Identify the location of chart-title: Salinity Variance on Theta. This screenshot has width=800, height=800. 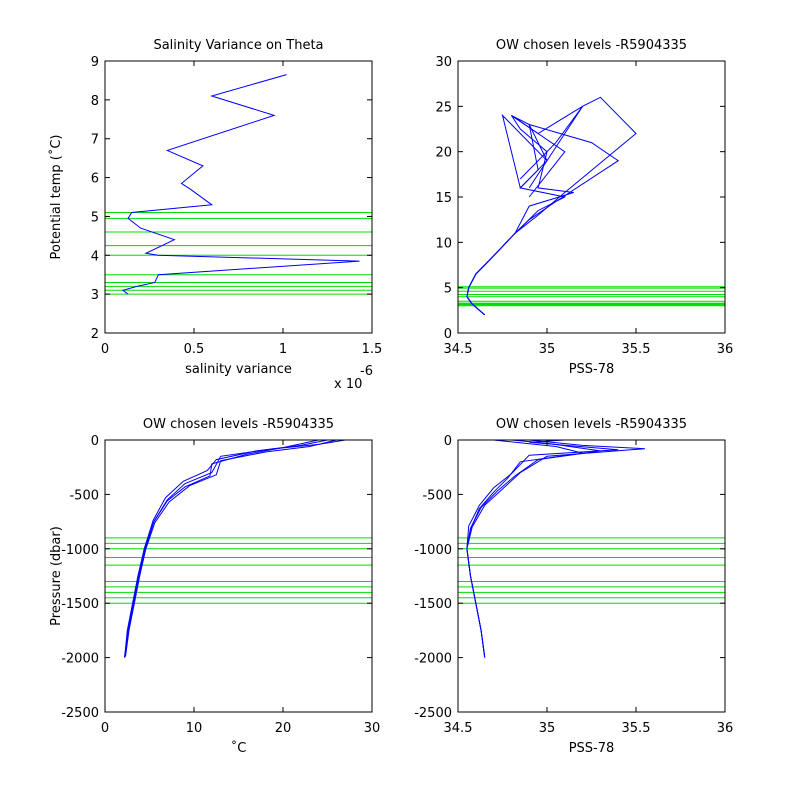
(238, 45).